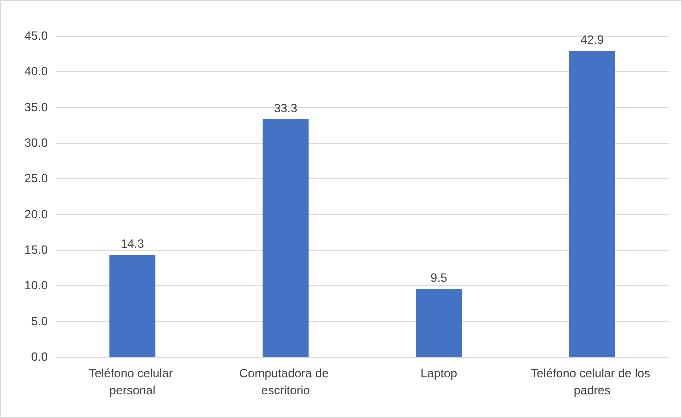 The height and width of the screenshot is (418, 682). What do you see at coordinates (39, 321) in the screenshot?
I see `y-tick-label: 5.0` at bounding box center [39, 321].